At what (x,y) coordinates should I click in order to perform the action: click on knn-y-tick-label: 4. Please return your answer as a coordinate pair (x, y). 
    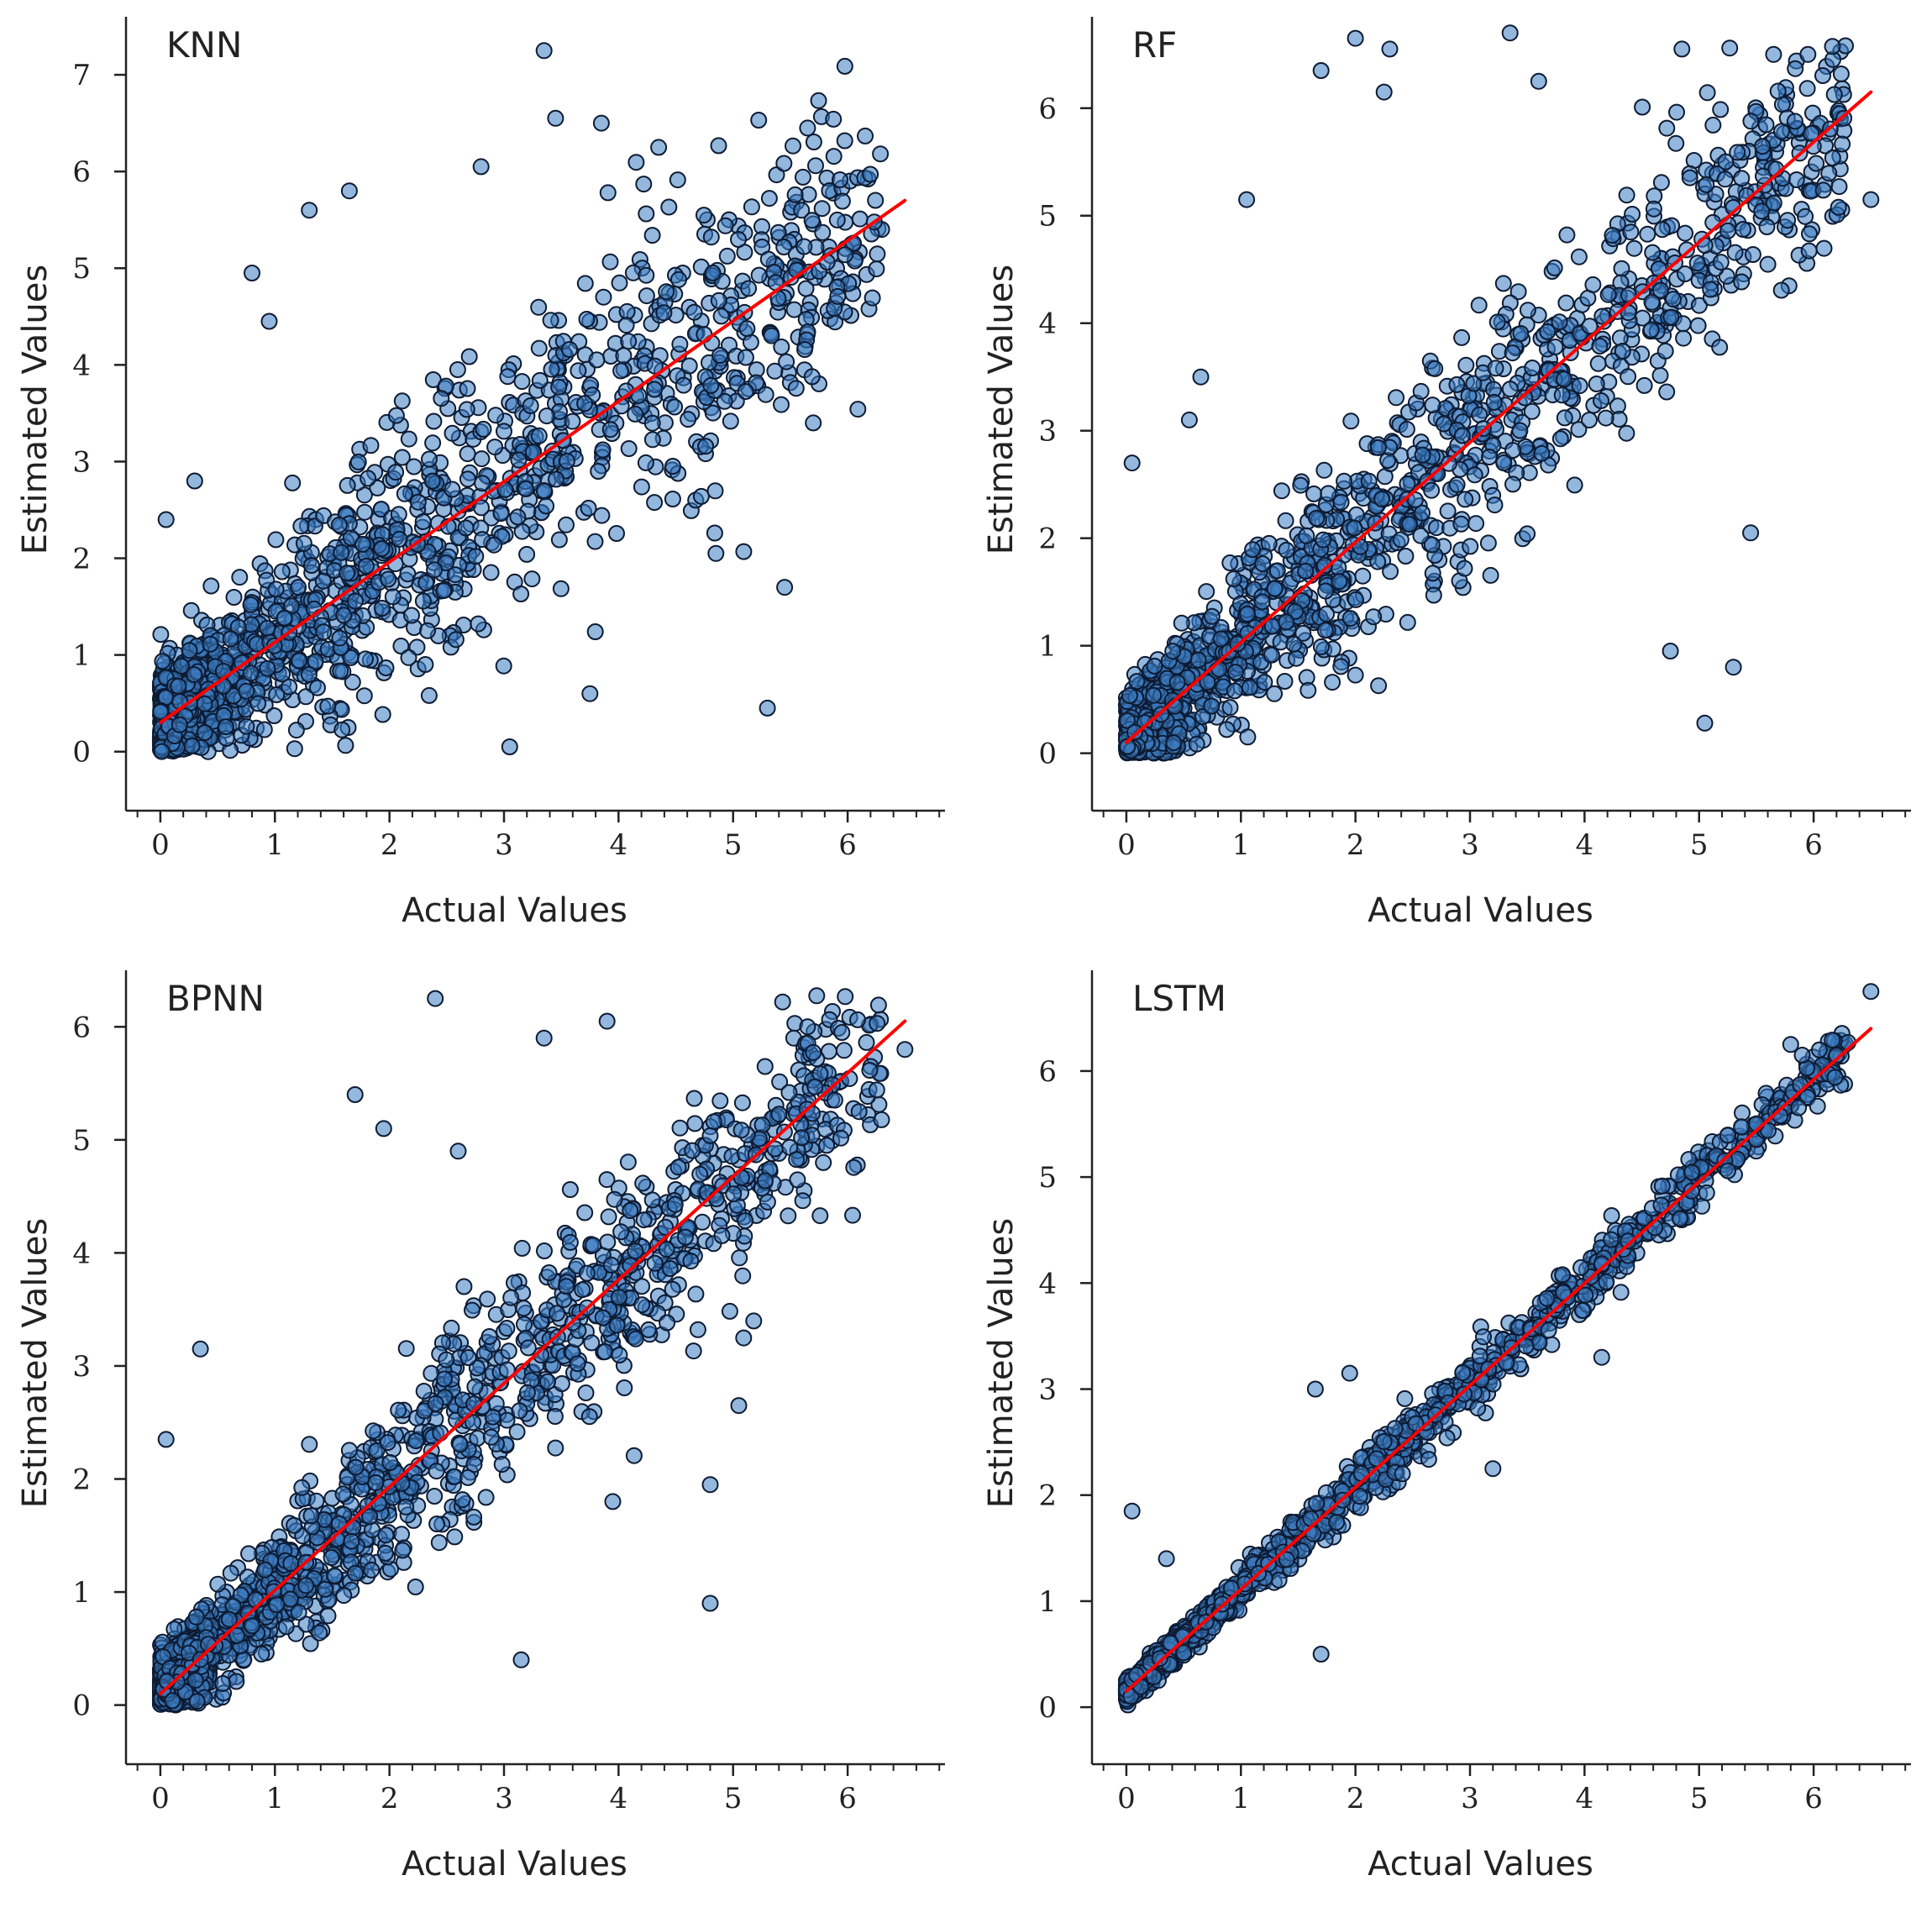
    Looking at the image, I should click on (81, 365).